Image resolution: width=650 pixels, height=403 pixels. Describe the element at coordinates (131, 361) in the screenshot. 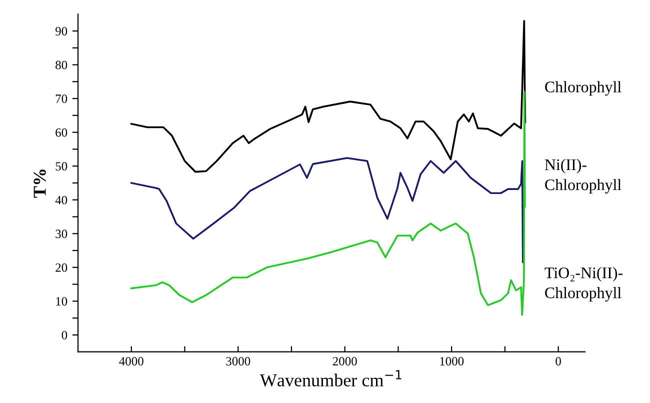

I see `x-tick-label: 4000` at that location.